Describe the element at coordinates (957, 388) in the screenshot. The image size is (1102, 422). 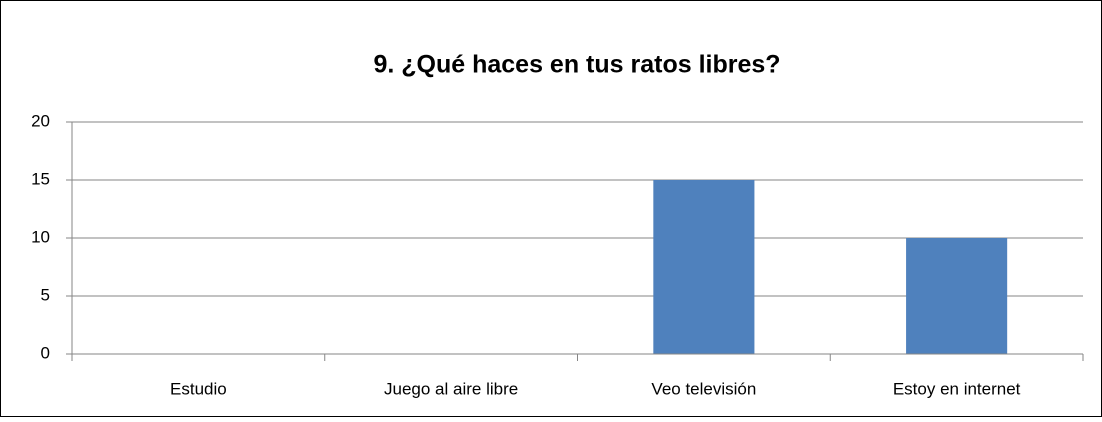
I see `x-tick-label: Estoy en internet` at that location.